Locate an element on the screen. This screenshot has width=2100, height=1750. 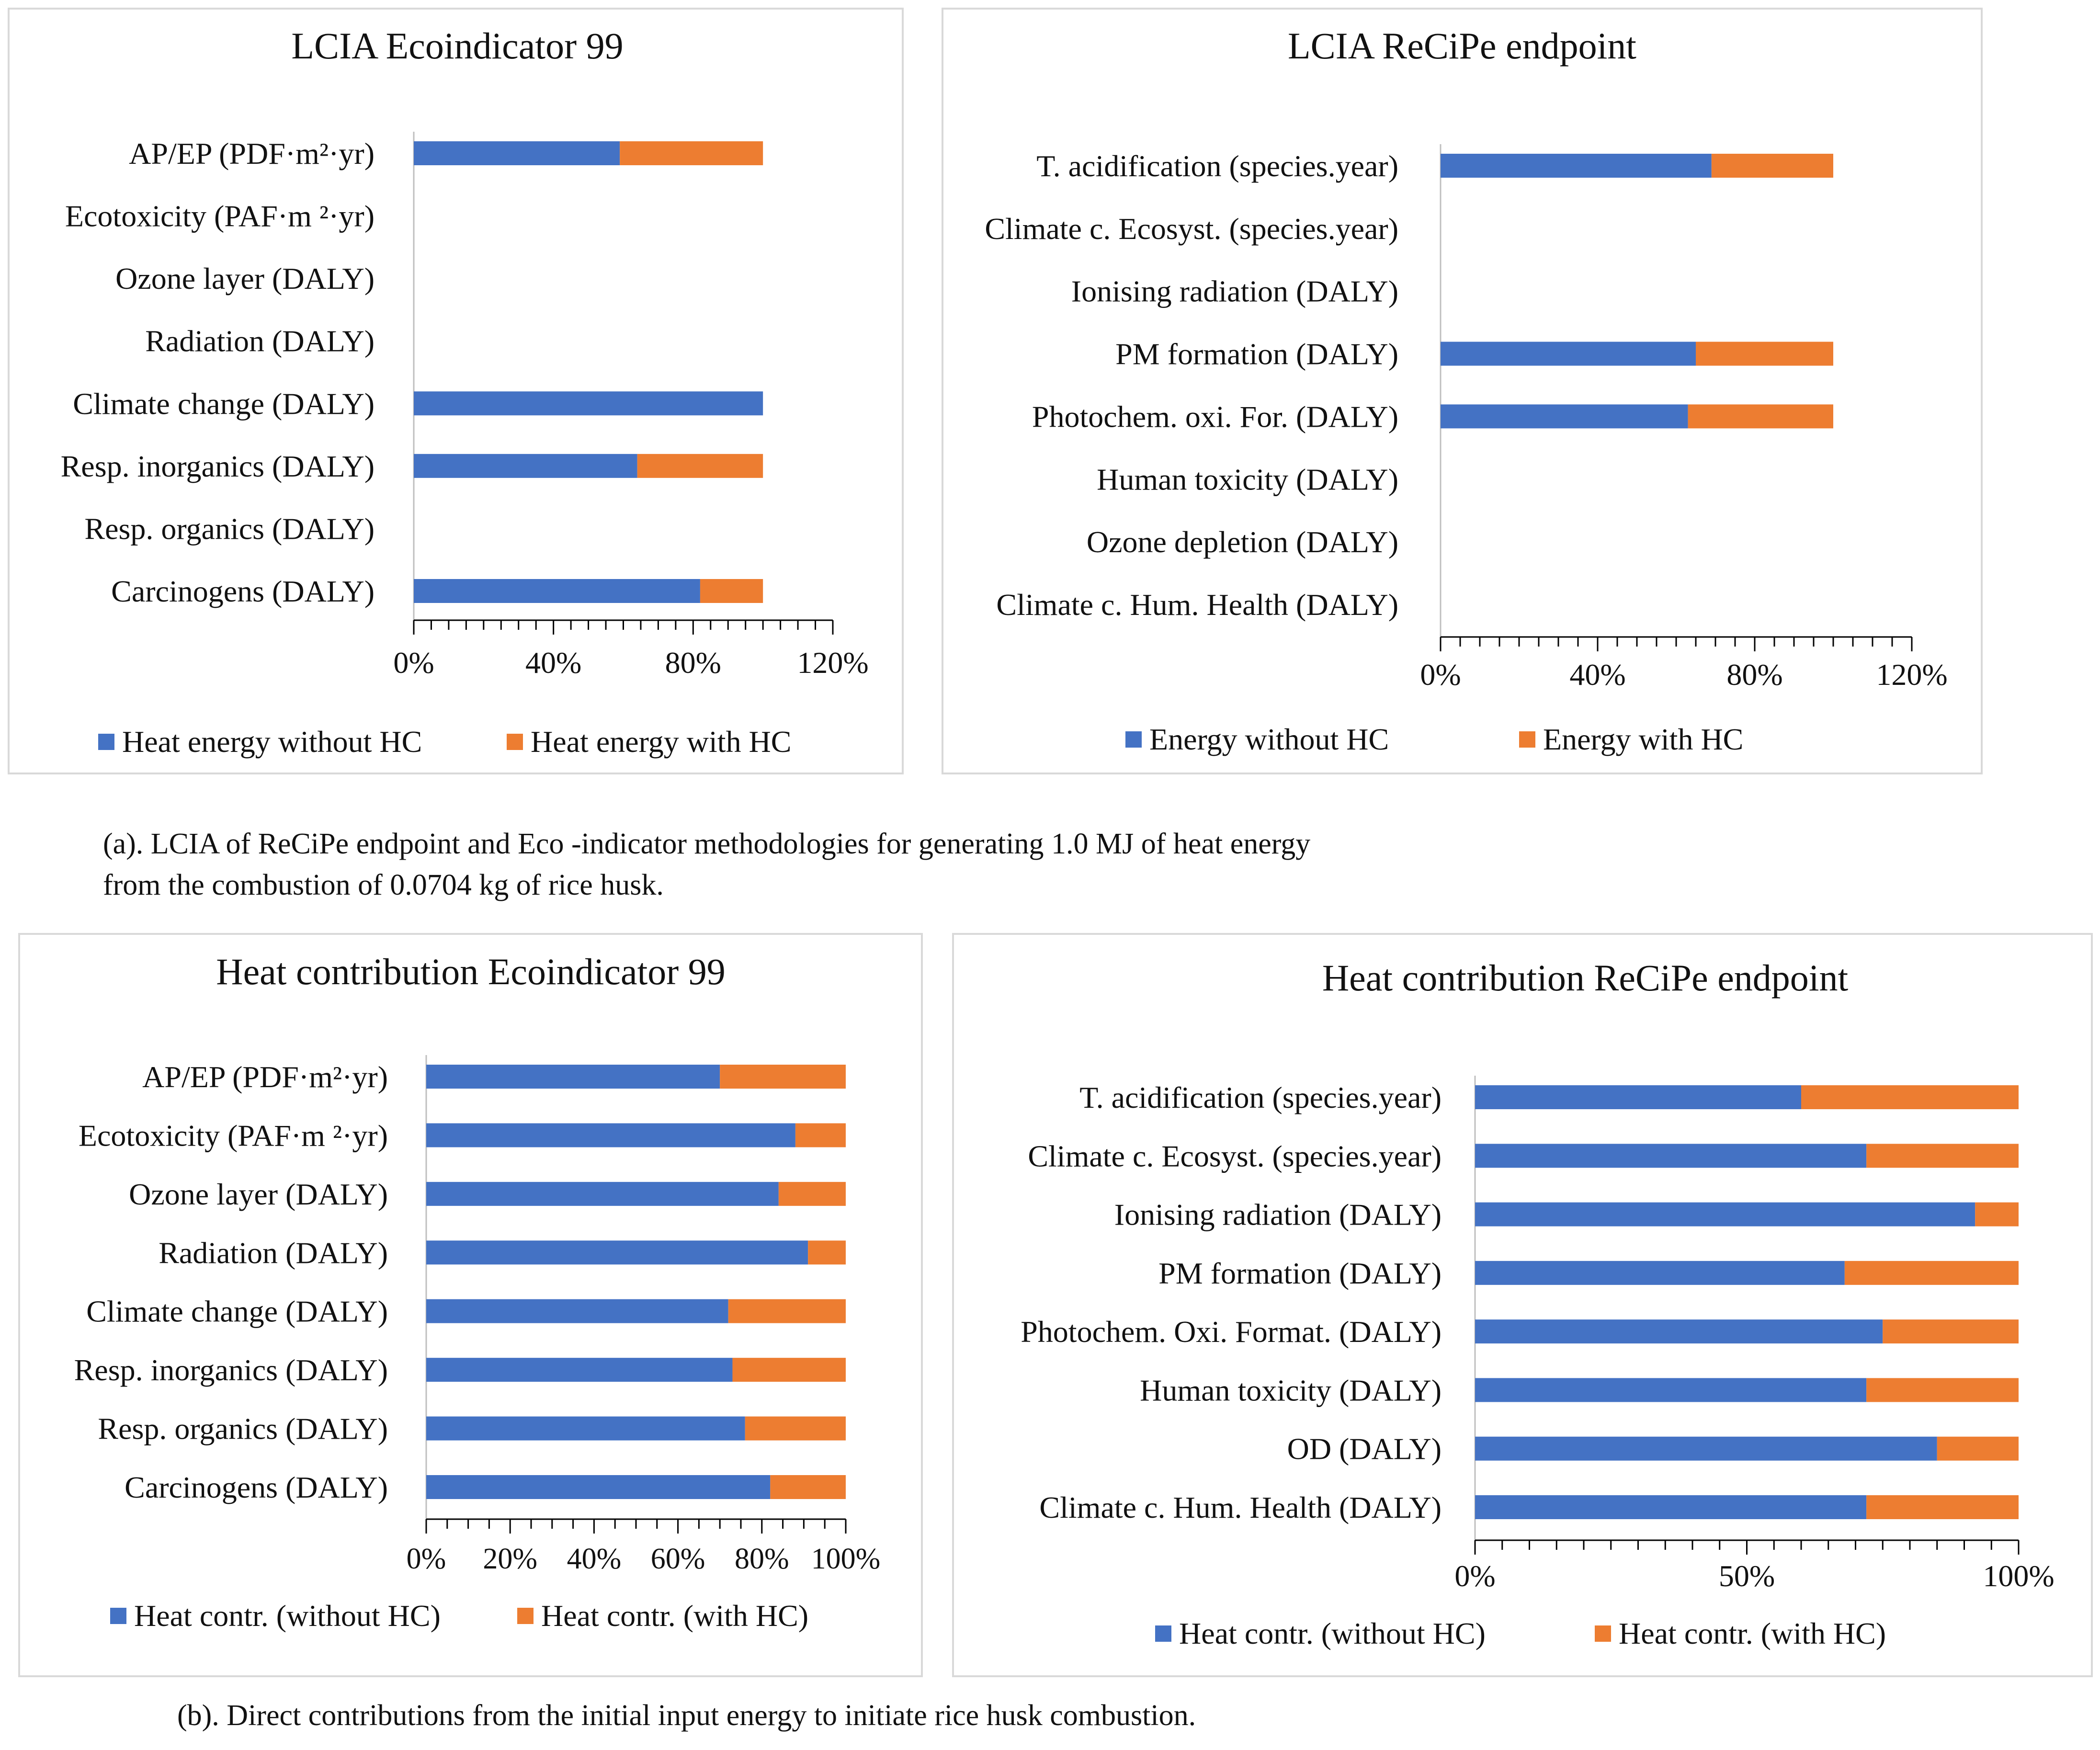
chart-title-a-left: LCIA Ecoindicator 99 is located at coordinates (457, 46).